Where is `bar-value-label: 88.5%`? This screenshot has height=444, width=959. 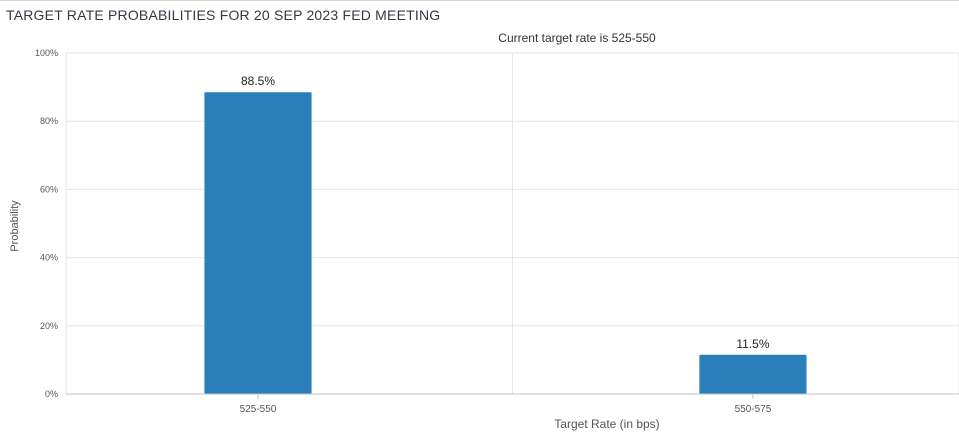
bar-value-label: 88.5% is located at coordinates (258, 81).